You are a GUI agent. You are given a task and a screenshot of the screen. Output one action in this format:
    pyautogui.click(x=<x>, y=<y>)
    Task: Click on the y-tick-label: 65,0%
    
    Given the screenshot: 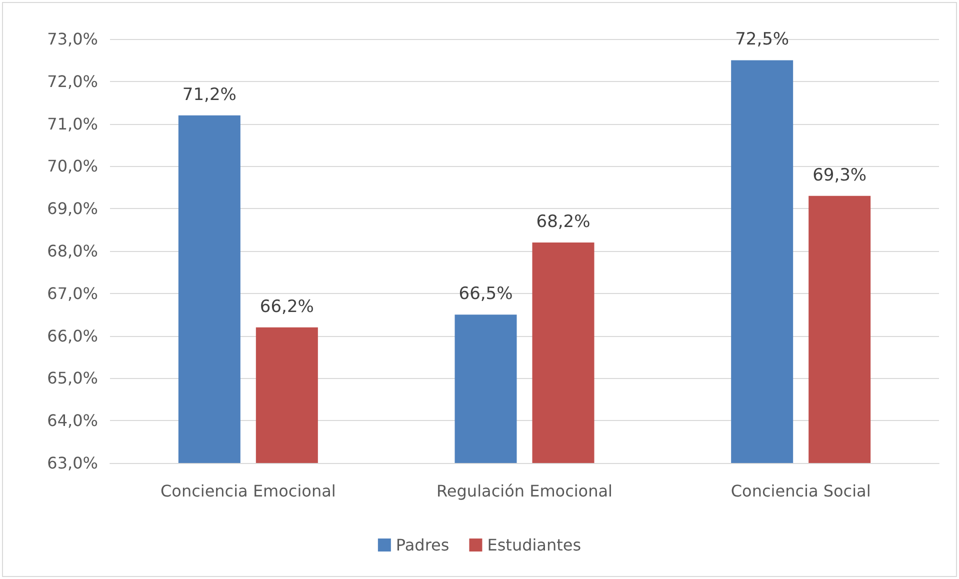 What is the action you would take?
    pyautogui.click(x=72, y=378)
    